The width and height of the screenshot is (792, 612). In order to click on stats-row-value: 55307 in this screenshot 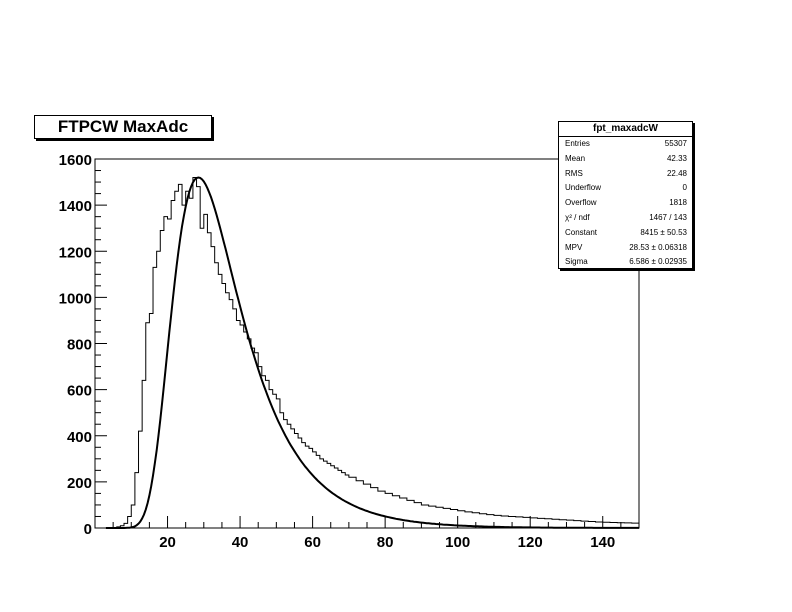, I will do `click(675, 143)`.